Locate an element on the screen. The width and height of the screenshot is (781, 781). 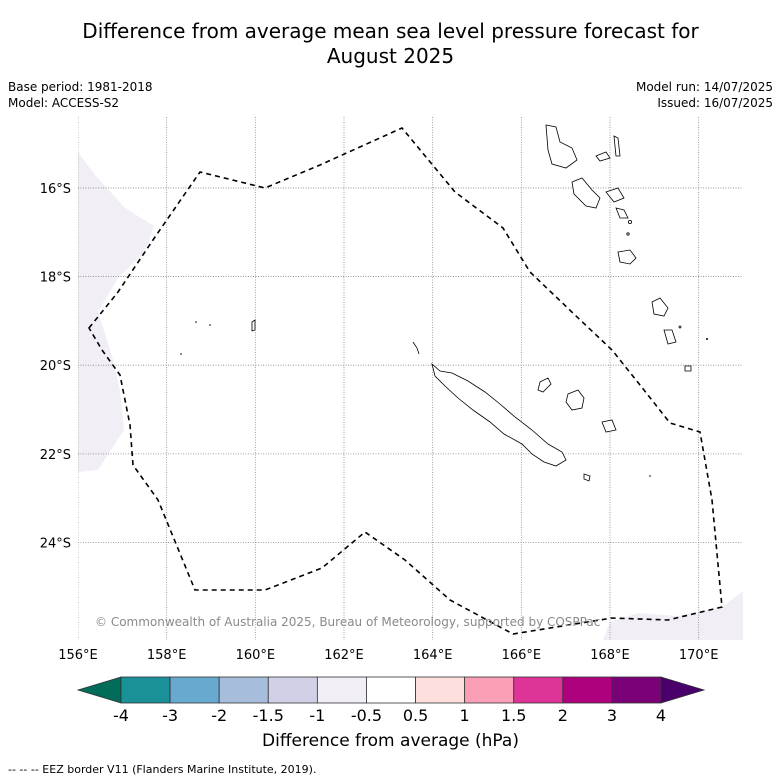
longitude-tick-label: 158°E is located at coordinates (167, 655).